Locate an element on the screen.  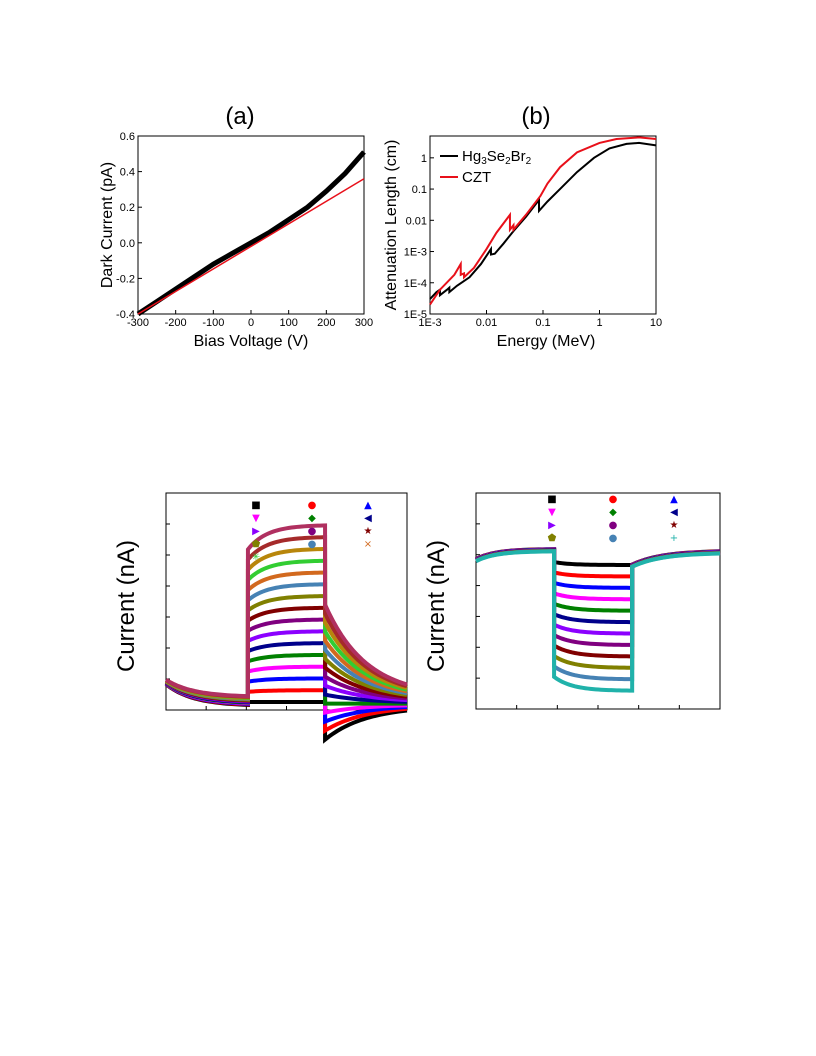
x-tick-label: 0 is located at coordinates (251, 323).